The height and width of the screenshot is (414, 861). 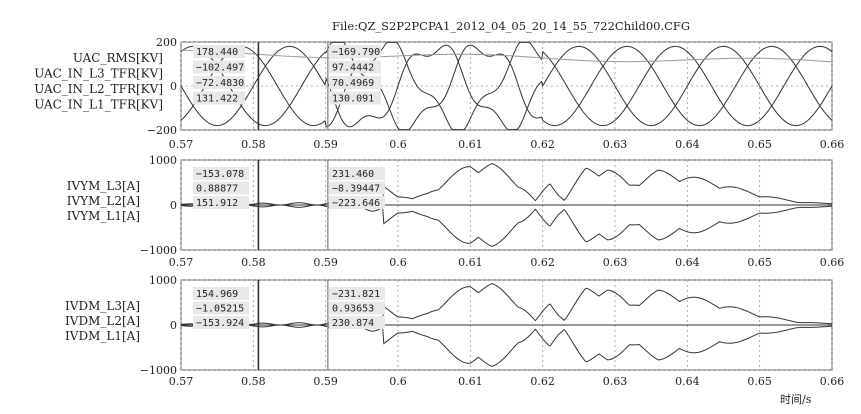 I want to click on cursor-readout: −102.497, so click(x=220, y=68).